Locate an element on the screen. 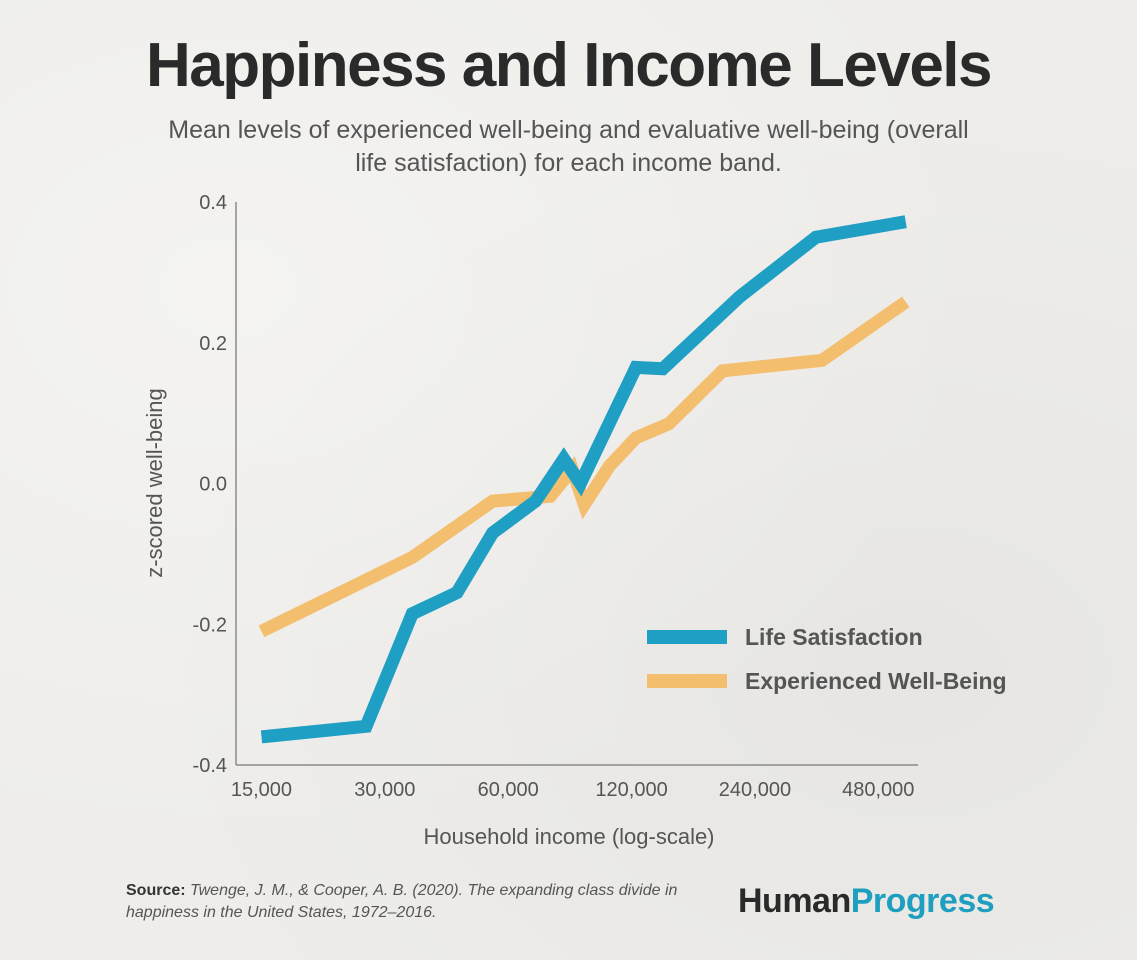 The width and height of the screenshot is (1137, 960). humanprogress-logo: HumanProgress is located at coordinates (866, 901).